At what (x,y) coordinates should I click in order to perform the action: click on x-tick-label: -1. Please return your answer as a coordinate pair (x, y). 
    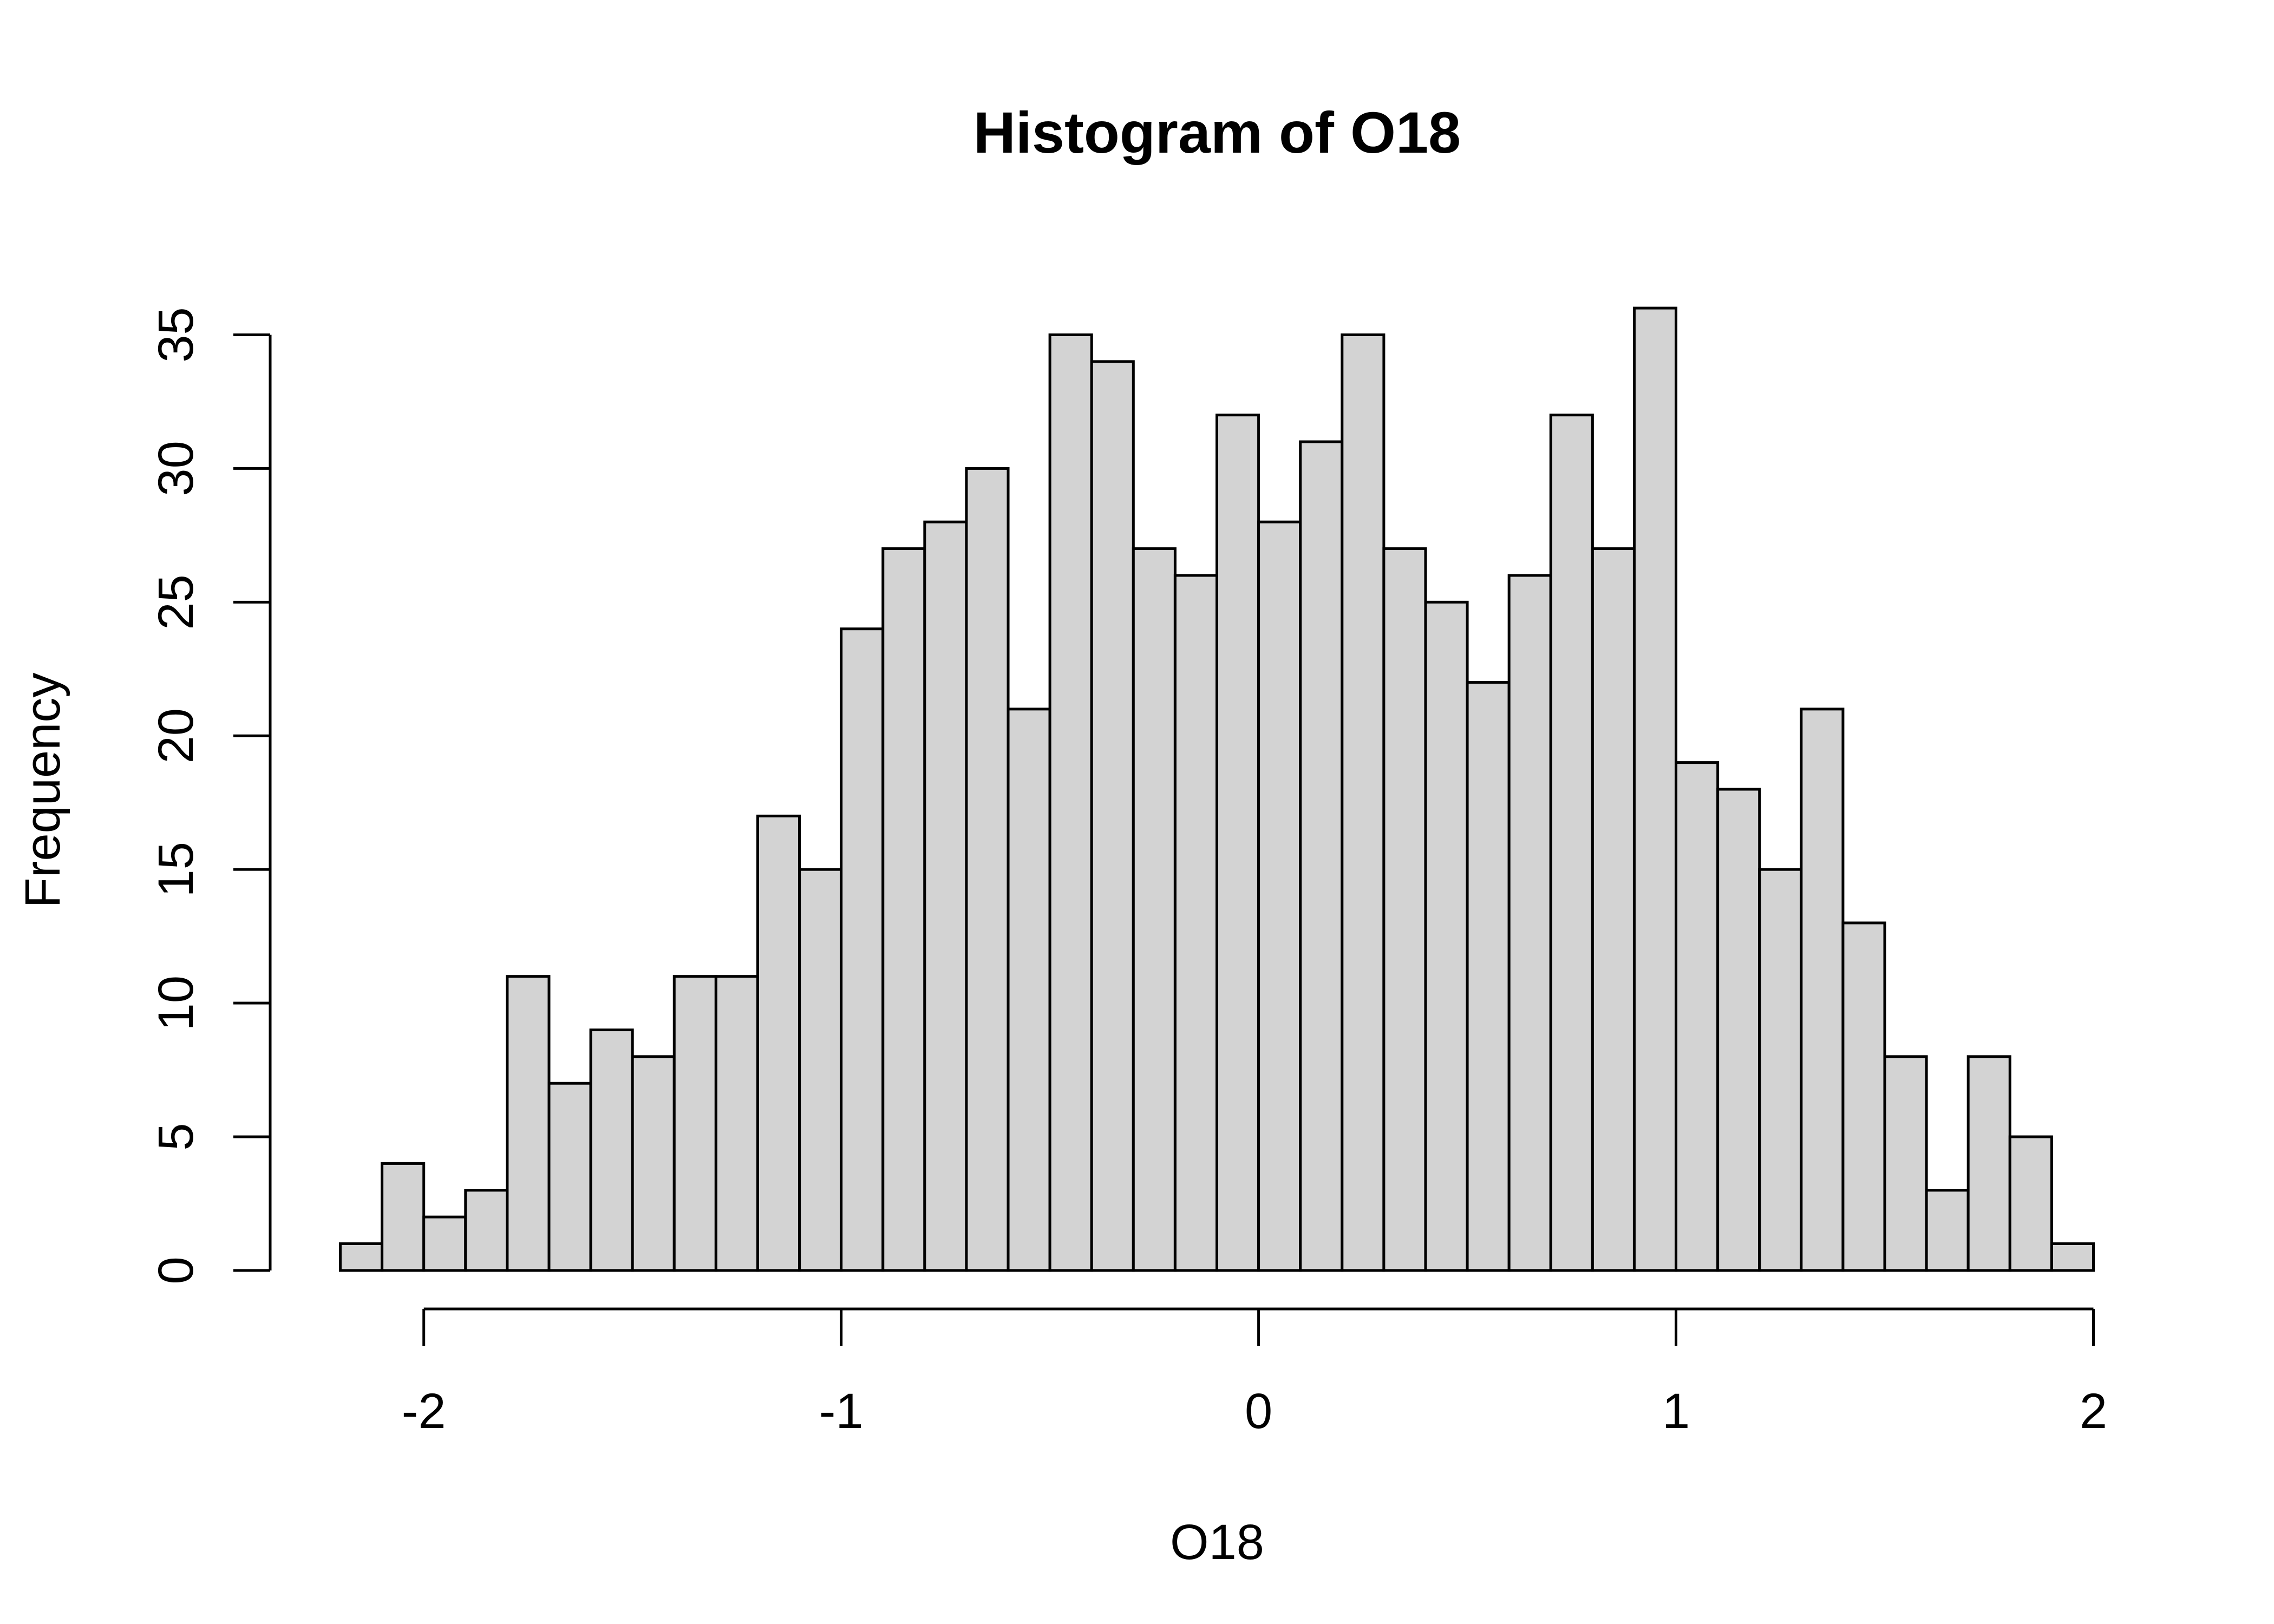
    Looking at the image, I should click on (842, 1411).